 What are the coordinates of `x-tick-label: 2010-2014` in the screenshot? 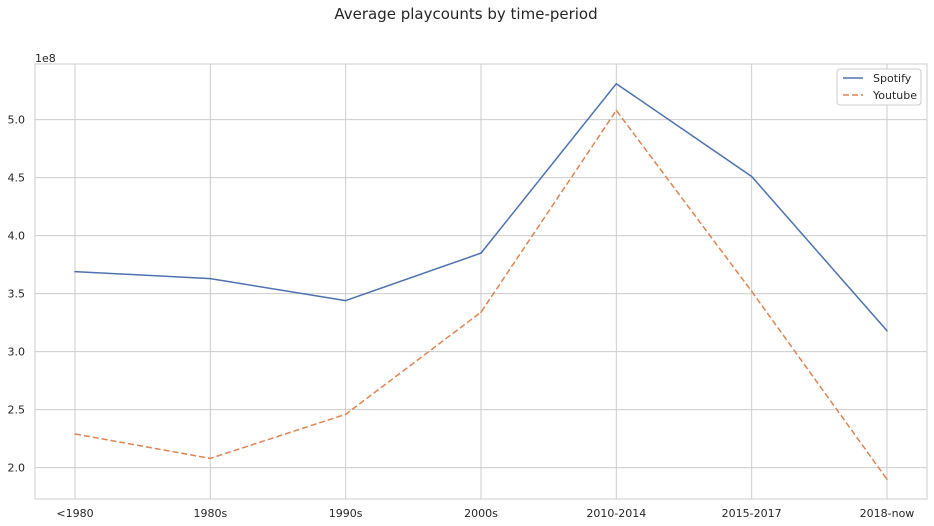 It's located at (616, 513).